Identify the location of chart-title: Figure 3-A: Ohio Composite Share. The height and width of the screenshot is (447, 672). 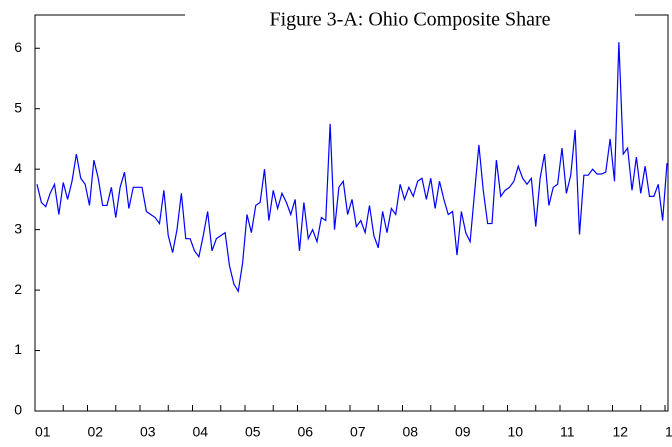
(409, 20).